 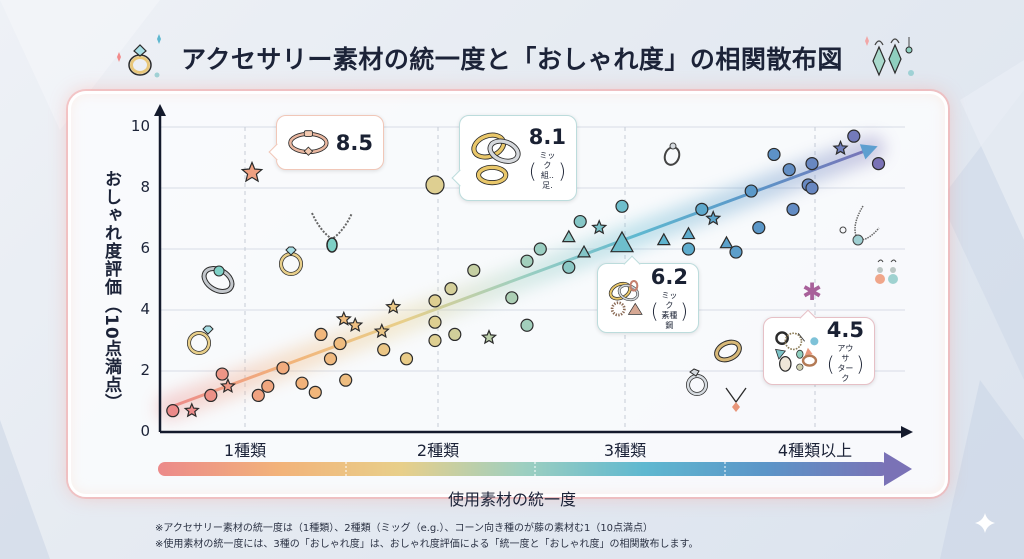 What do you see at coordinates (535, 469) in the screenshot?
I see `uniformity-gradient-bar` at bounding box center [535, 469].